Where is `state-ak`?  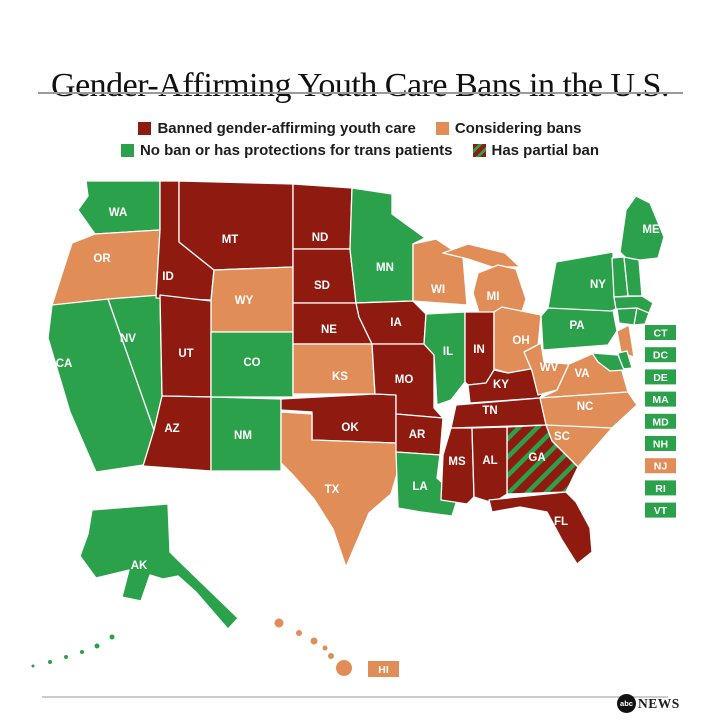
state-ak is located at coordinates (159, 566).